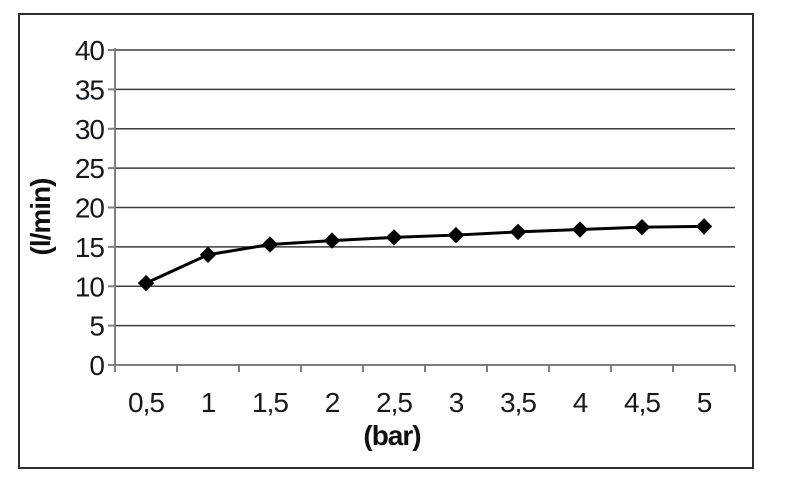  I want to click on y-tick-label: 35, so click(90, 89).